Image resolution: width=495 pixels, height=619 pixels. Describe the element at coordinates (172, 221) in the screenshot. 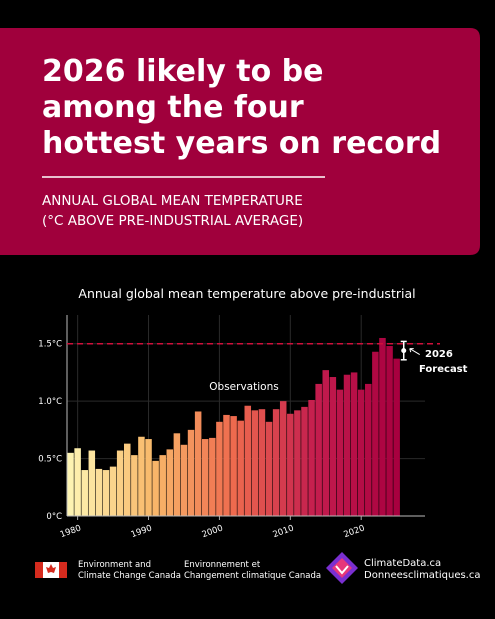

I see `subtitle: (°C ABOVE PRE-INDUSTRIAL AVERAGE)` at that location.